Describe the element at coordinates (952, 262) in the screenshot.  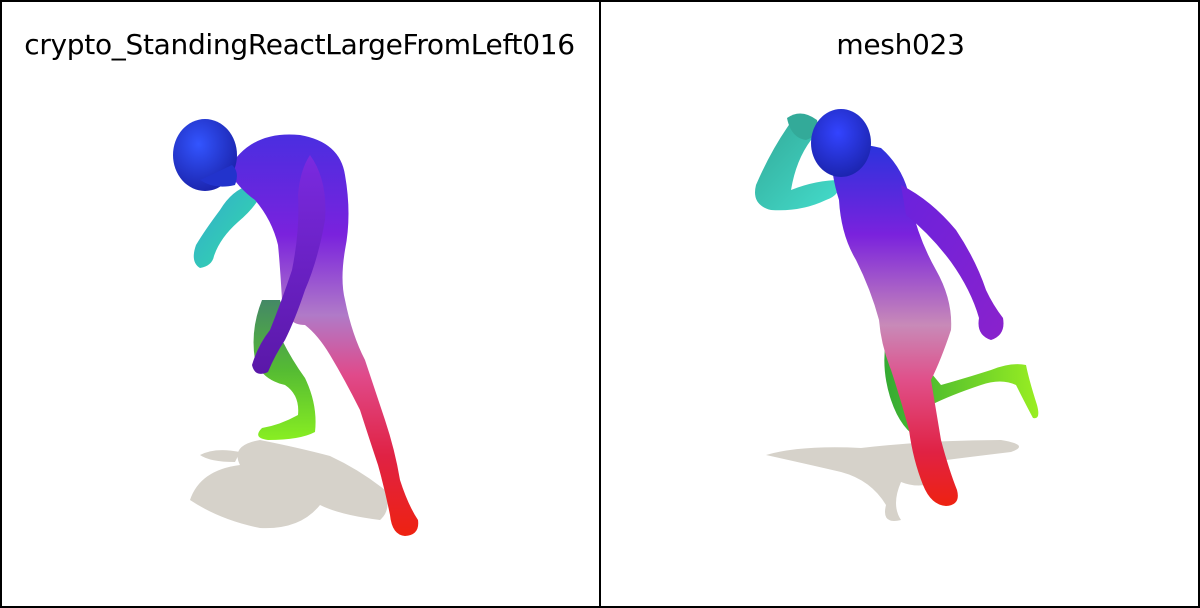
I see `arm-right` at that location.